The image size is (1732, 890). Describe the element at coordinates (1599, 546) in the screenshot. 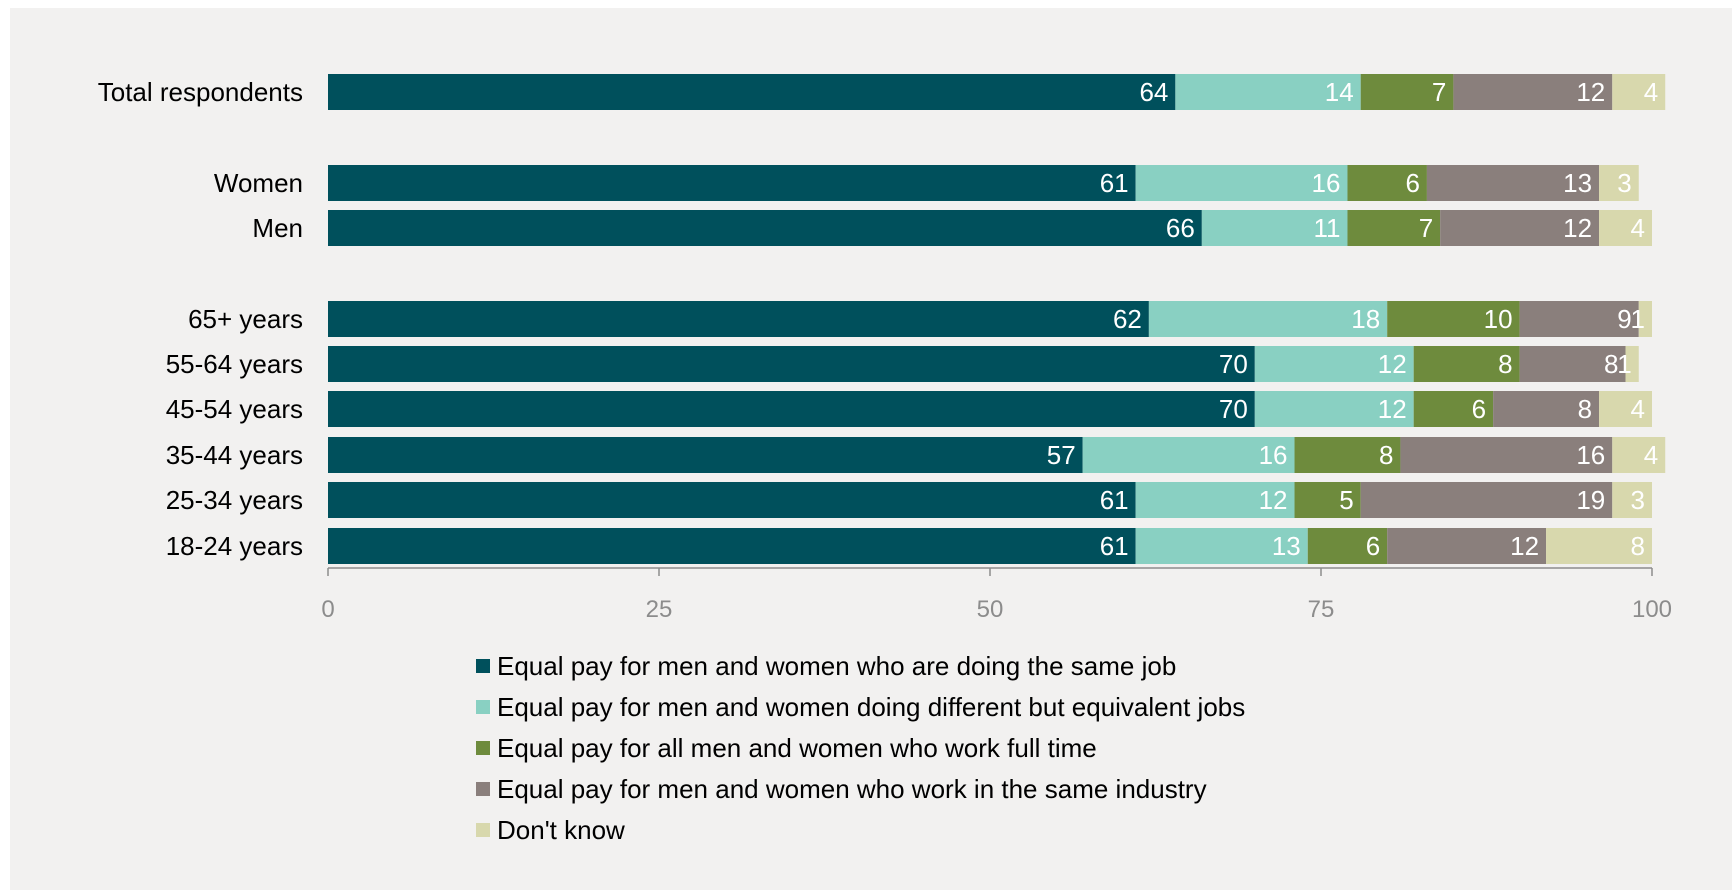

I see `bar-18-24-years-s5` at that location.